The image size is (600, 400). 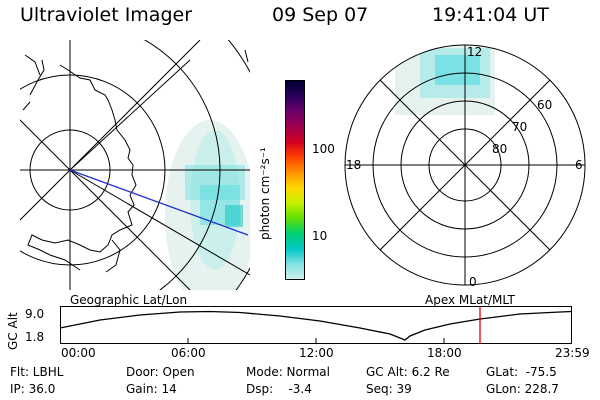 What do you see at coordinates (320, 15) in the screenshot?
I see `date-label: 09 Sep 07` at bounding box center [320, 15].